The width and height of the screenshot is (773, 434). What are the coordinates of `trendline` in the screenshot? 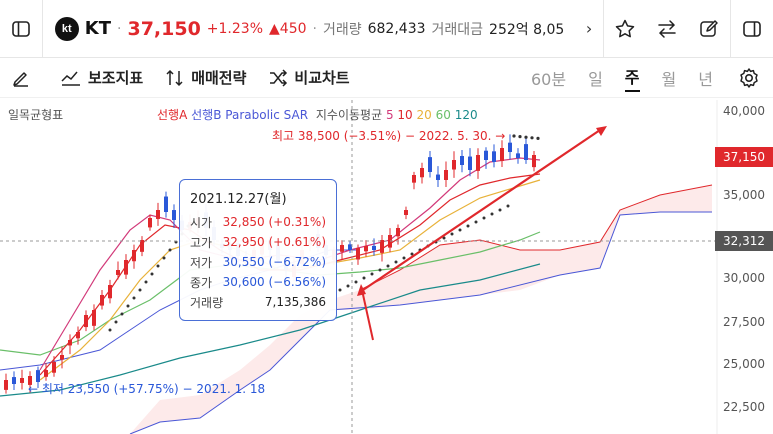 It's located at (481, 210).